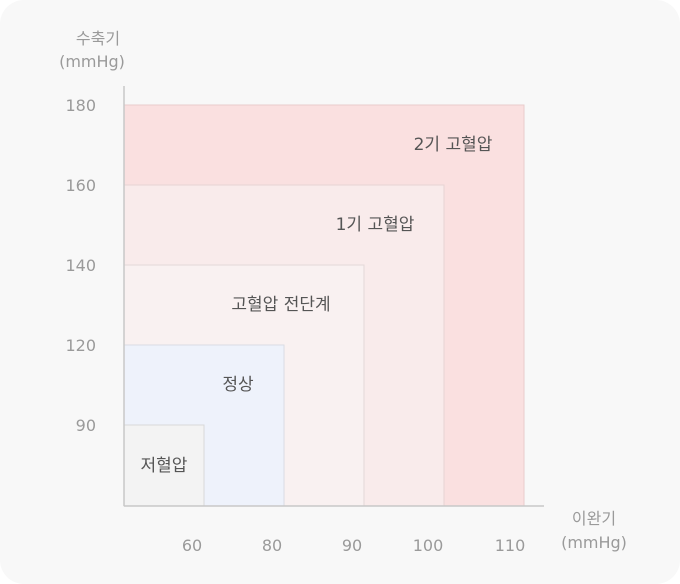 Image resolution: width=680 pixels, height=584 pixels. What do you see at coordinates (510, 545) in the screenshot?
I see `x-tick-label: 110` at bounding box center [510, 545].